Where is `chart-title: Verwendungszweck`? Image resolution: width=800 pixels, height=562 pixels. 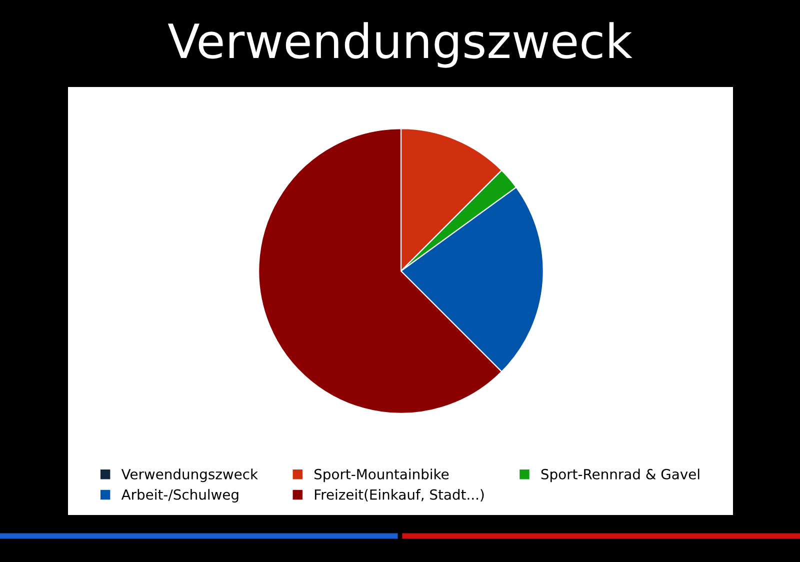
chart-title: Verwendungszweck is located at coordinates (400, 45).